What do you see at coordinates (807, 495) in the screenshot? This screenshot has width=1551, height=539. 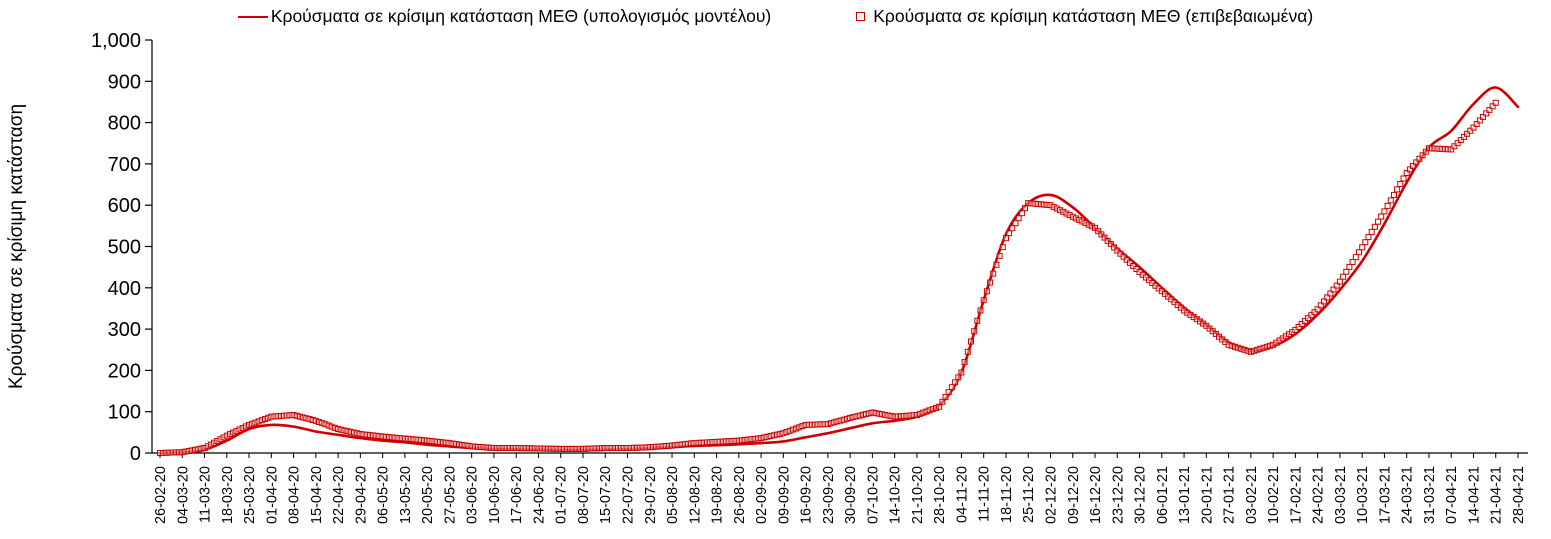 I see `svg-text: 16-09-20` at bounding box center [807, 495].